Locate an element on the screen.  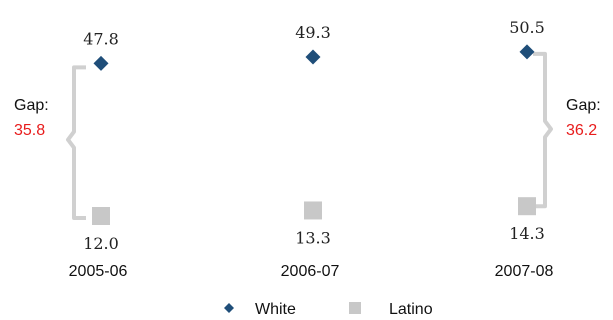
gap-value-2007-08: 36.2 is located at coordinates (581, 130).